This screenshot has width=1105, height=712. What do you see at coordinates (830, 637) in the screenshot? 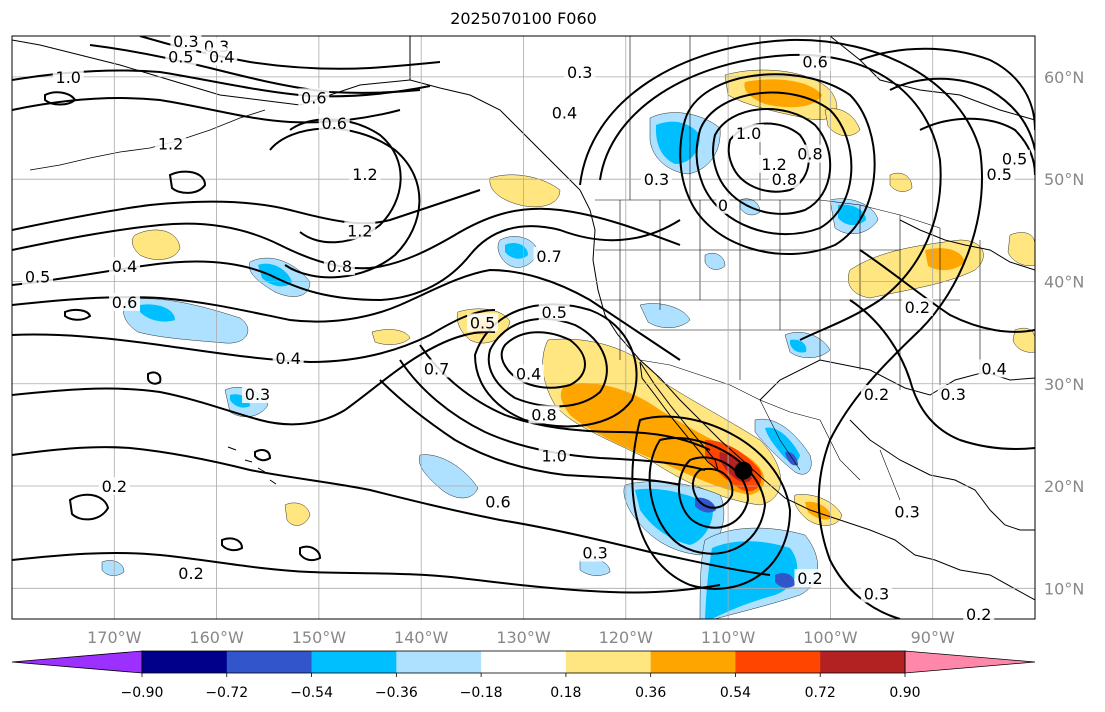
I see `lon-tick-label: 100°W` at bounding box center [830, 637].